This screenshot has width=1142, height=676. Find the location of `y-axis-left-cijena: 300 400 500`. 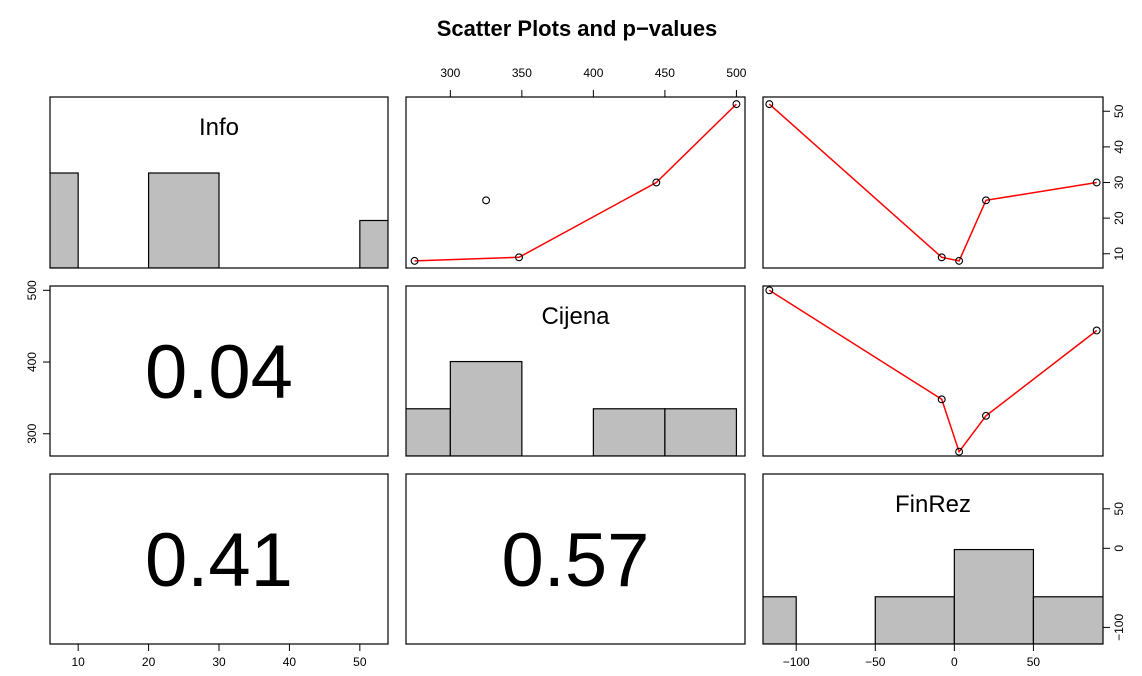

y-axis-left-cijena: 300 400 500 is located at coordinates (38, 362).